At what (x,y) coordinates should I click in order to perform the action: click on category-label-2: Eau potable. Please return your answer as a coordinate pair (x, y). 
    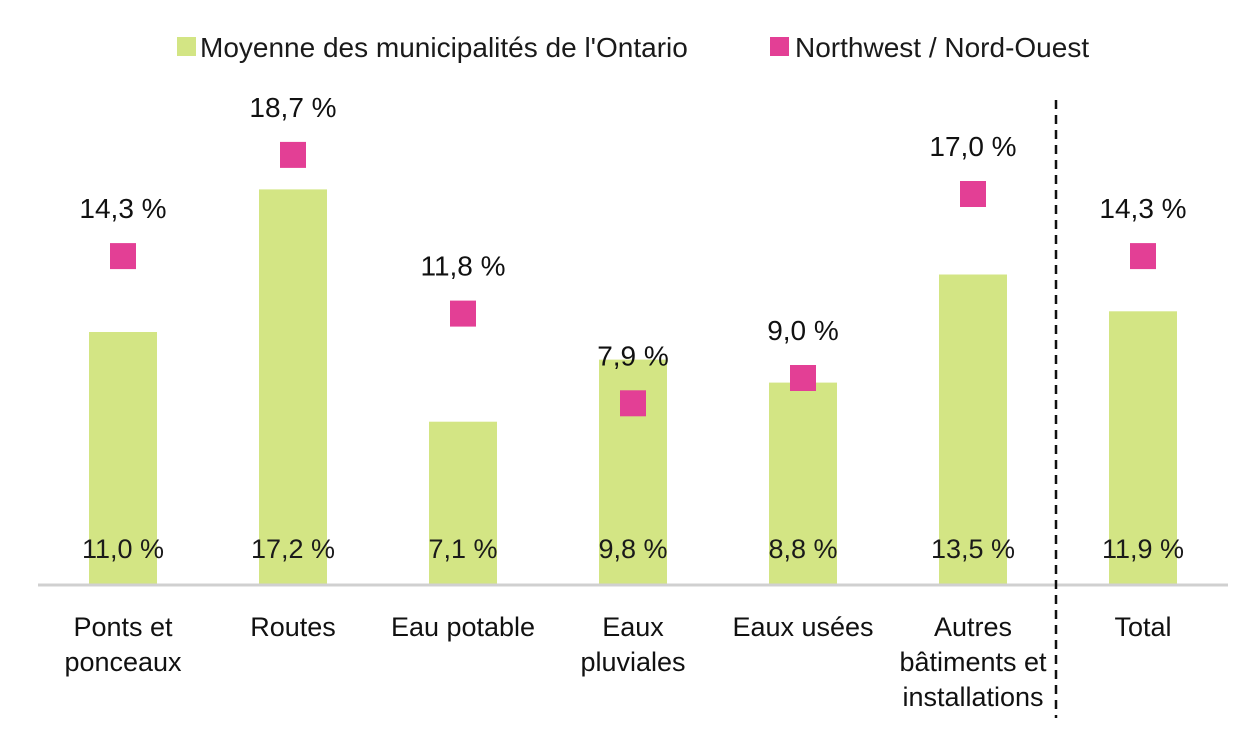
    Looking at the image, I should click on (463, 627).